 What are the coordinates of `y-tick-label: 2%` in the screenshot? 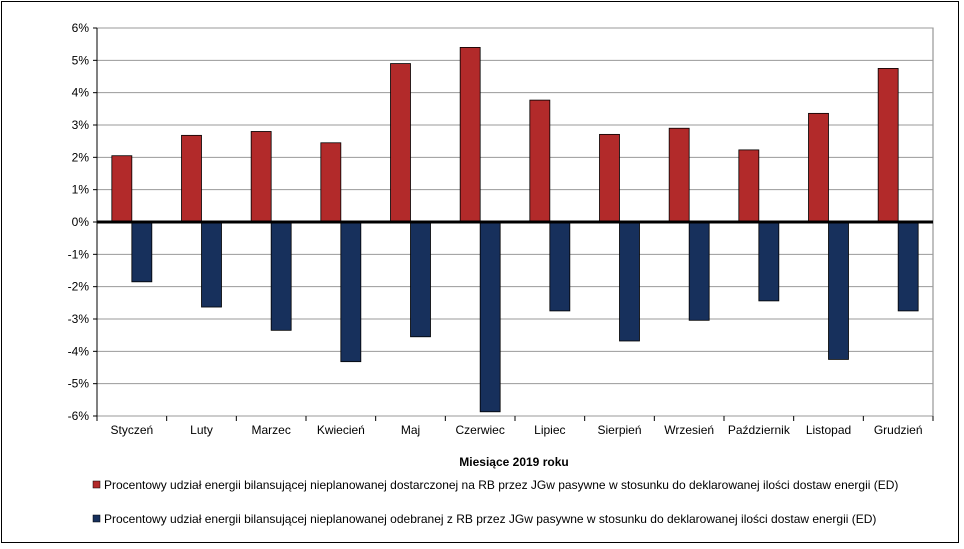 It's located at (81, 157).